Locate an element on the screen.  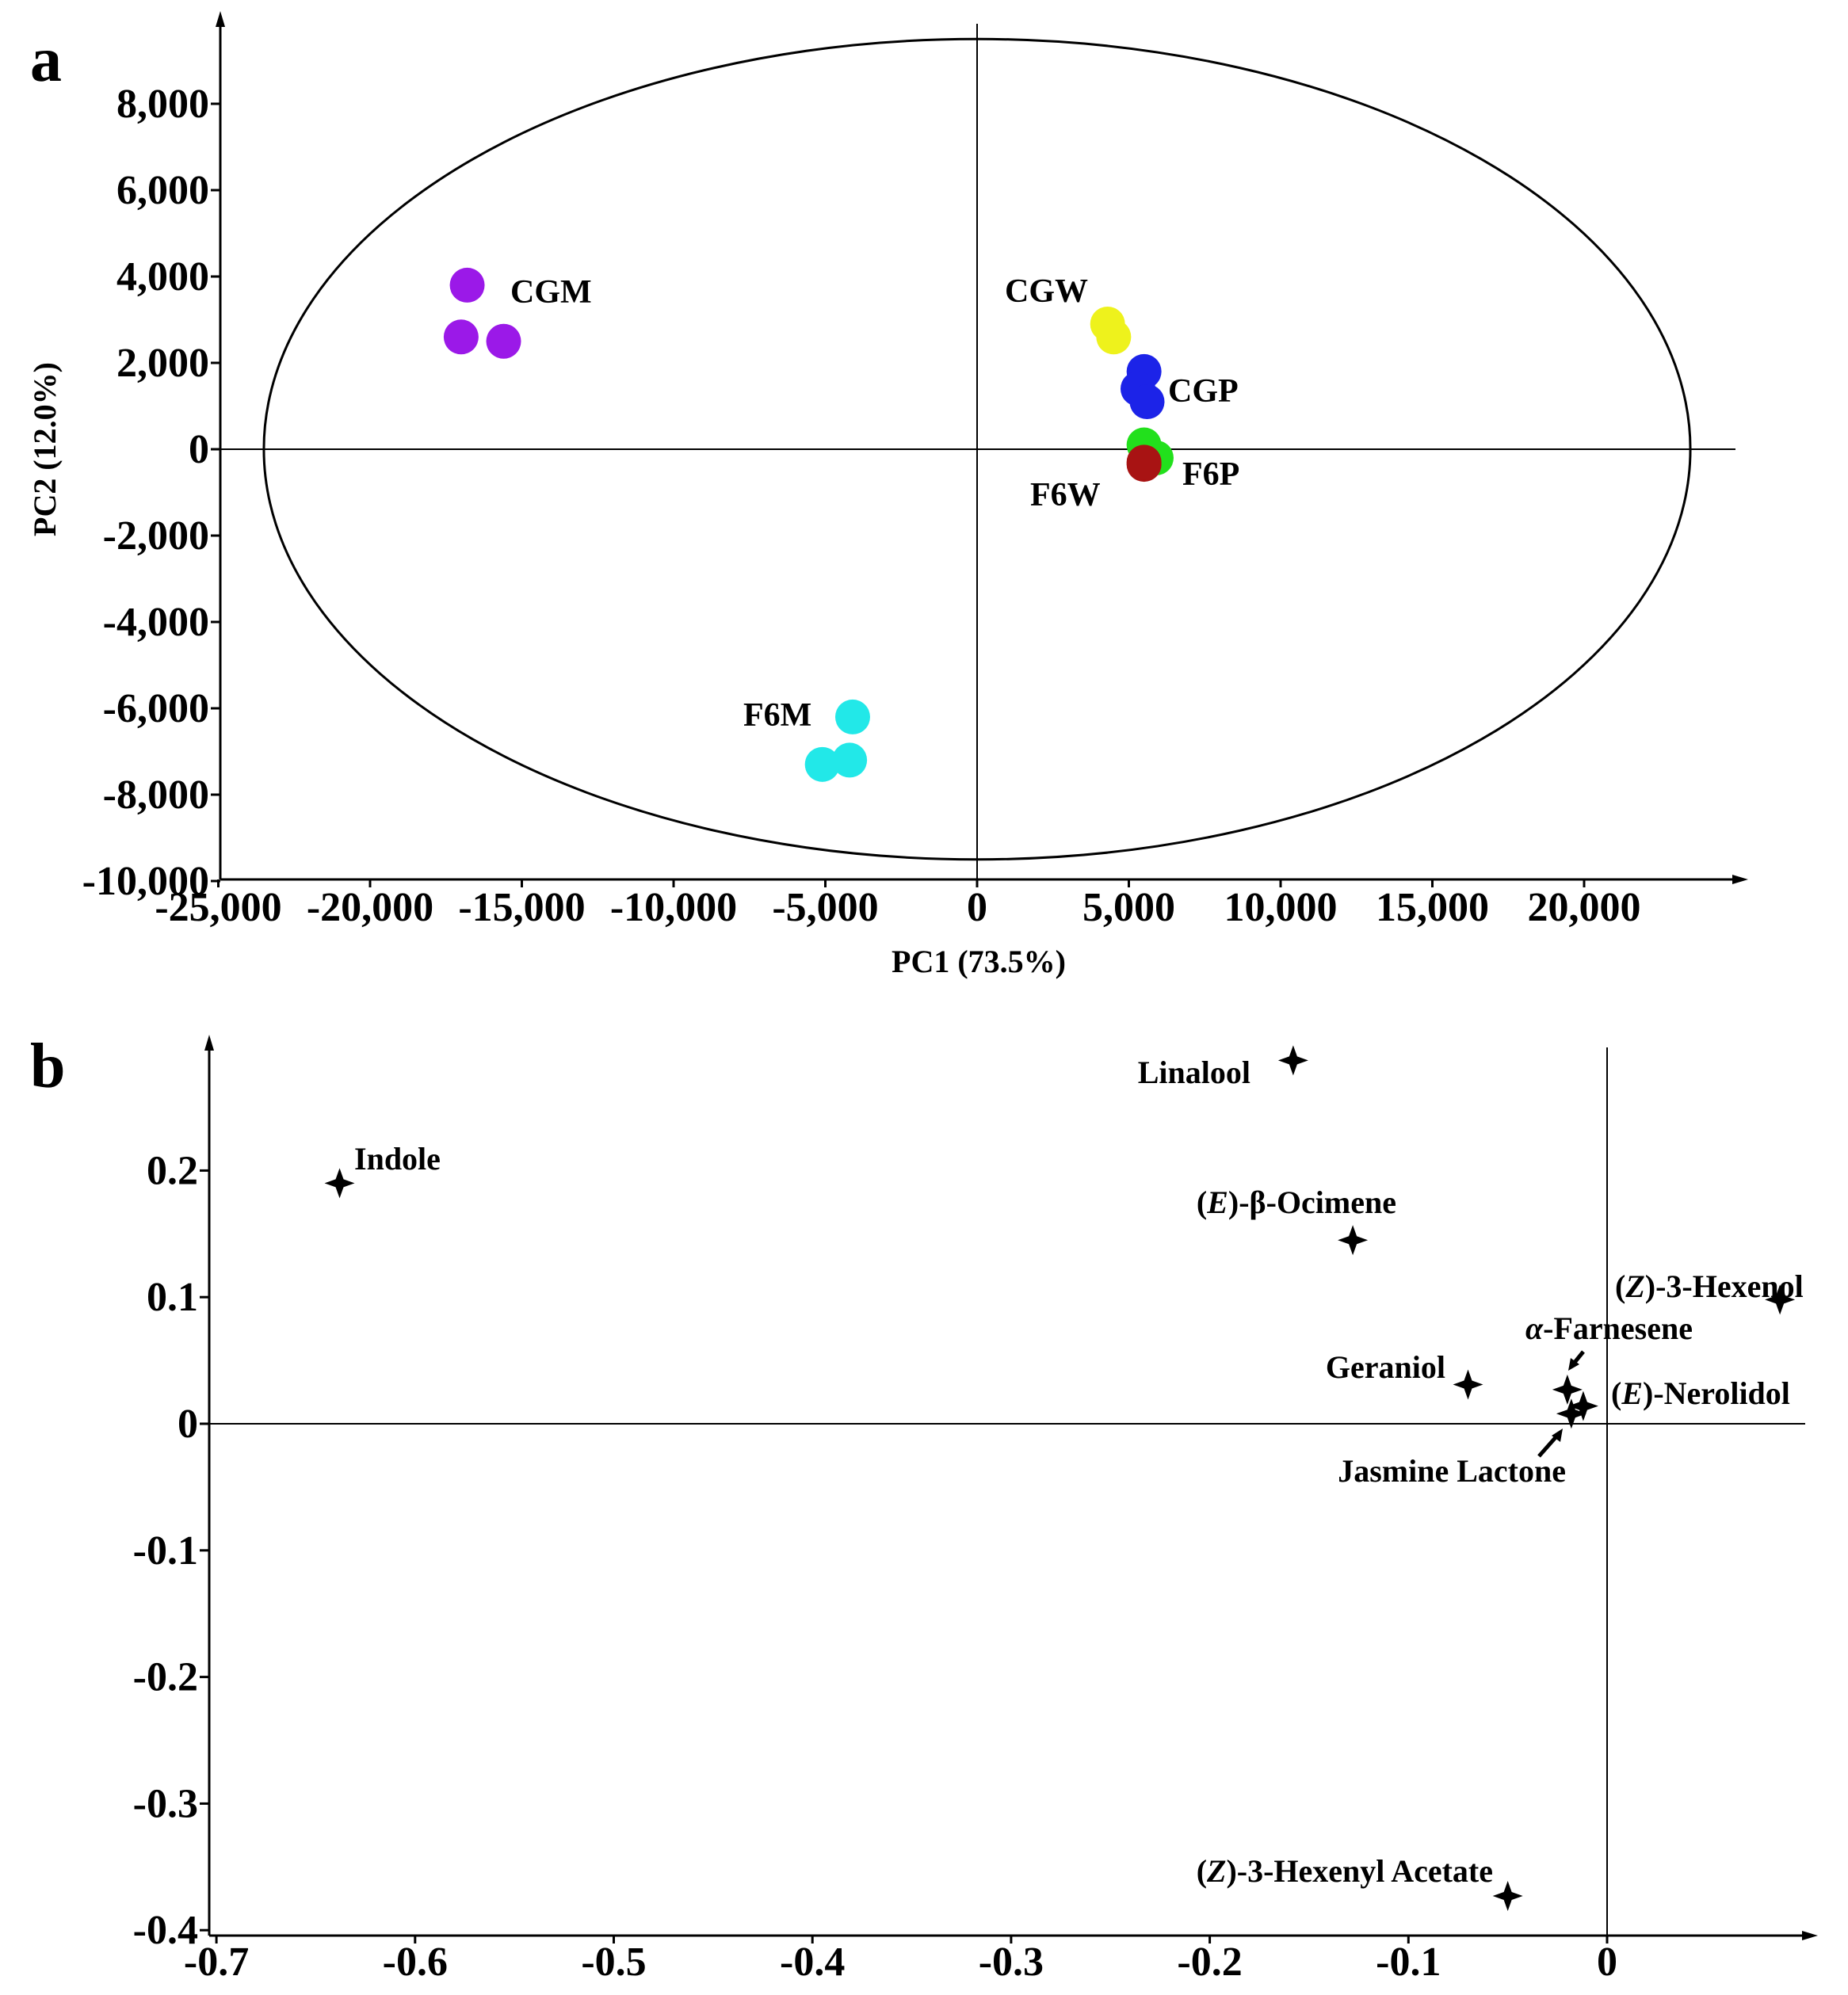
loading-label: Linalool is located at coordinates (1194, 1073).